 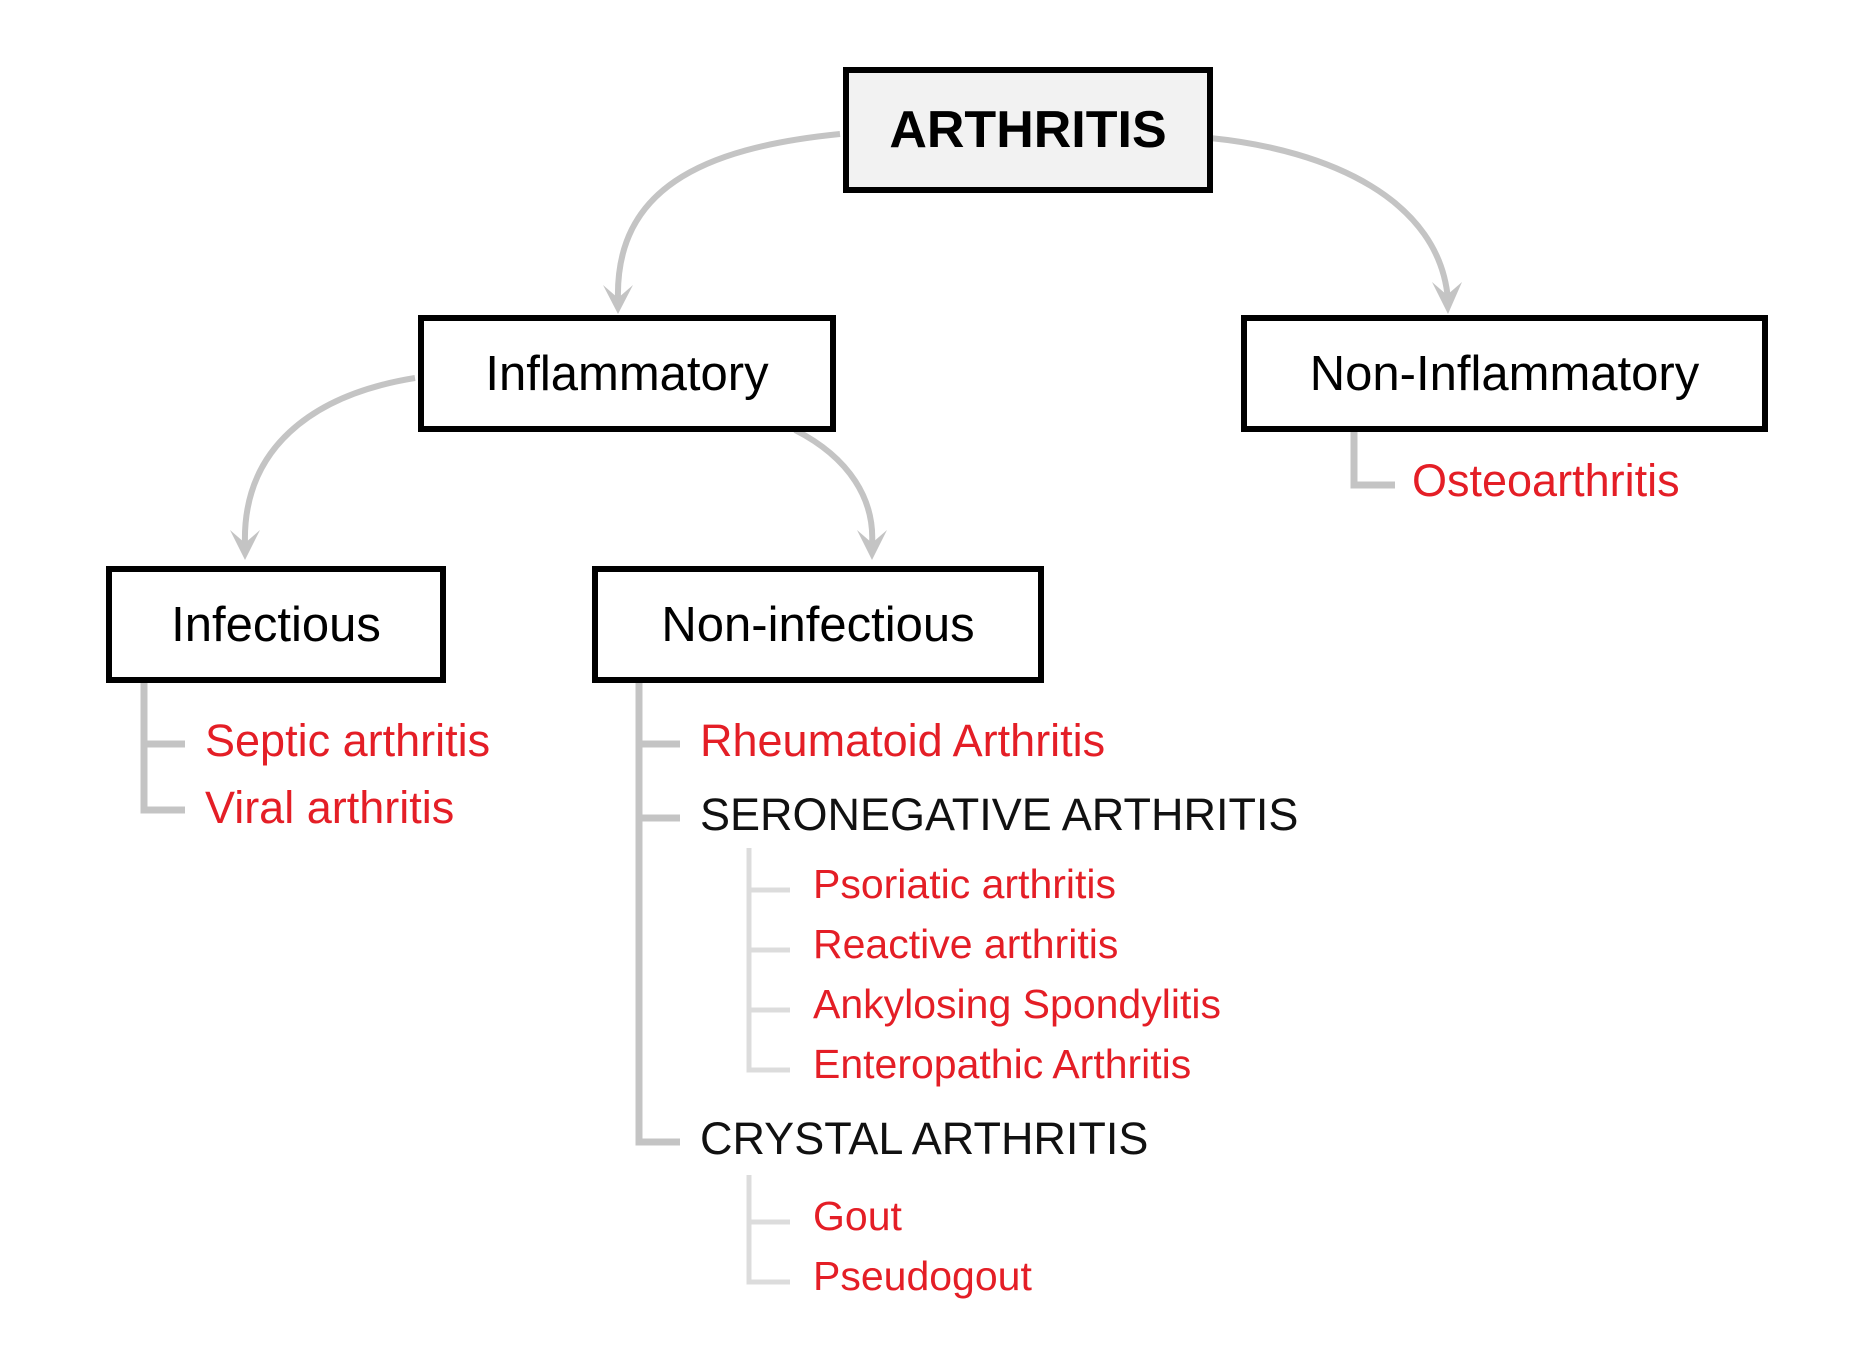 What do you see at coordinates (834, 486) in the screenshot?
I see `arrow-inflammatory-to-non-infectious` at bounding box center [834, 486].